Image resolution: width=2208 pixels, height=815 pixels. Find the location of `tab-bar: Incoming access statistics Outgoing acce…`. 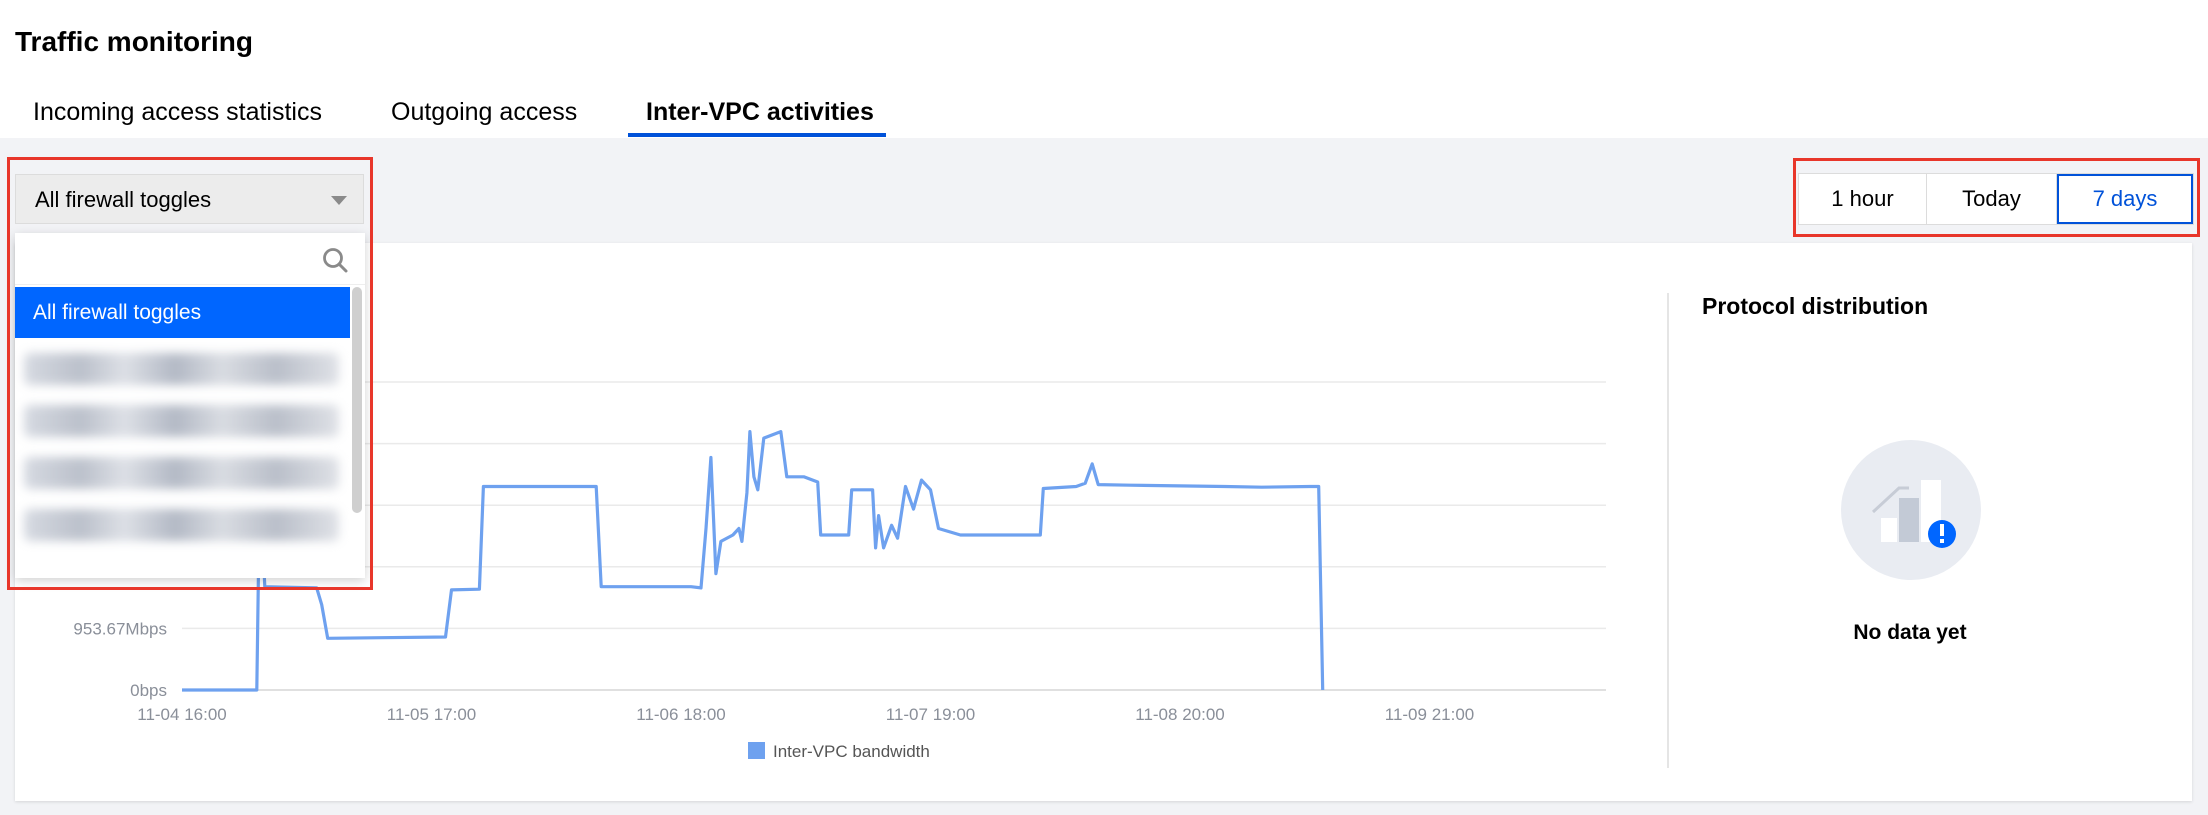

tab-bar: Incoming access statistics Outgoing acce… is located at coordinates (1104, 113).